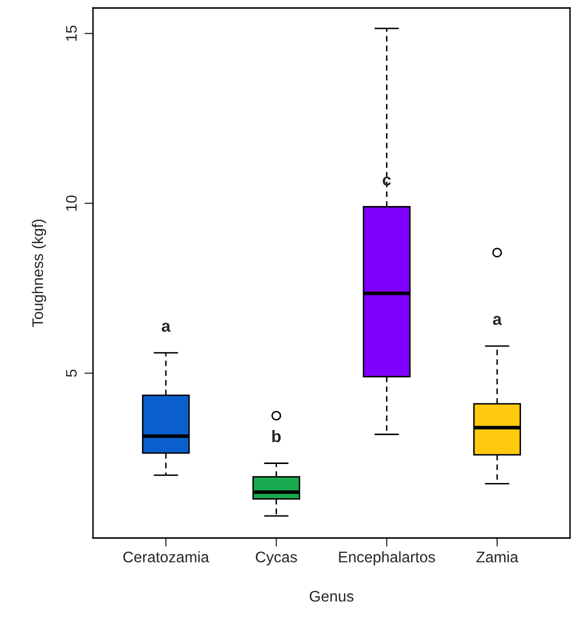 The height and width of the screenshot is (626, 578). I want to click on y-tick-label: 5, so click(71, 373).